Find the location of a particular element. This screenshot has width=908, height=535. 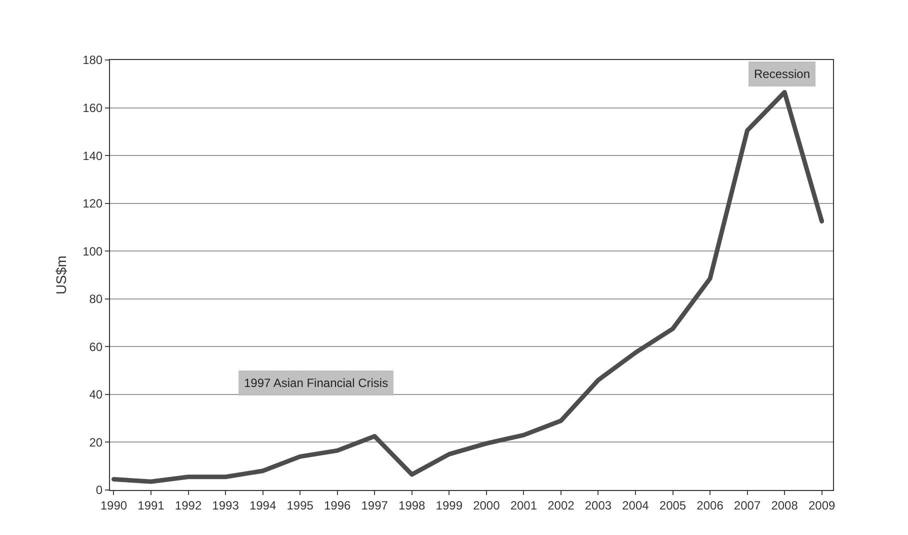

x-tick-label: 1998 is located at coordinates (412, 505).